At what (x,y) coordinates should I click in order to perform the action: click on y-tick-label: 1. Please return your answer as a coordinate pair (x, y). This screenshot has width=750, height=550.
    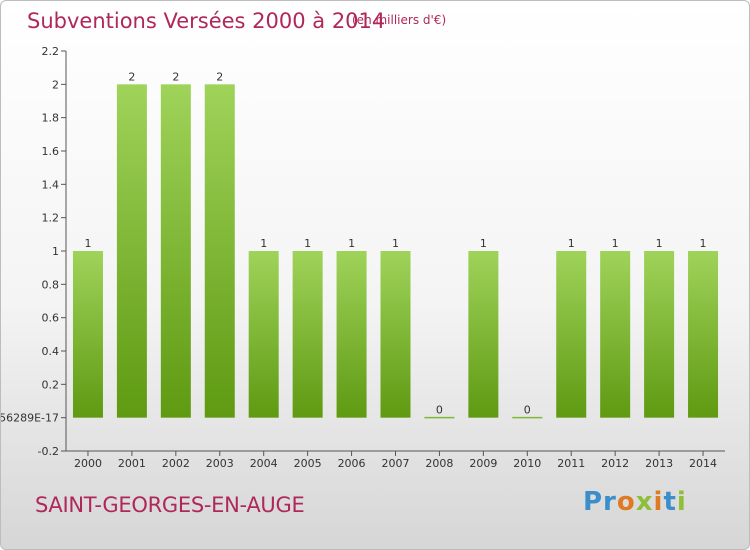
    Looking at the image, I should click on (55, 251).